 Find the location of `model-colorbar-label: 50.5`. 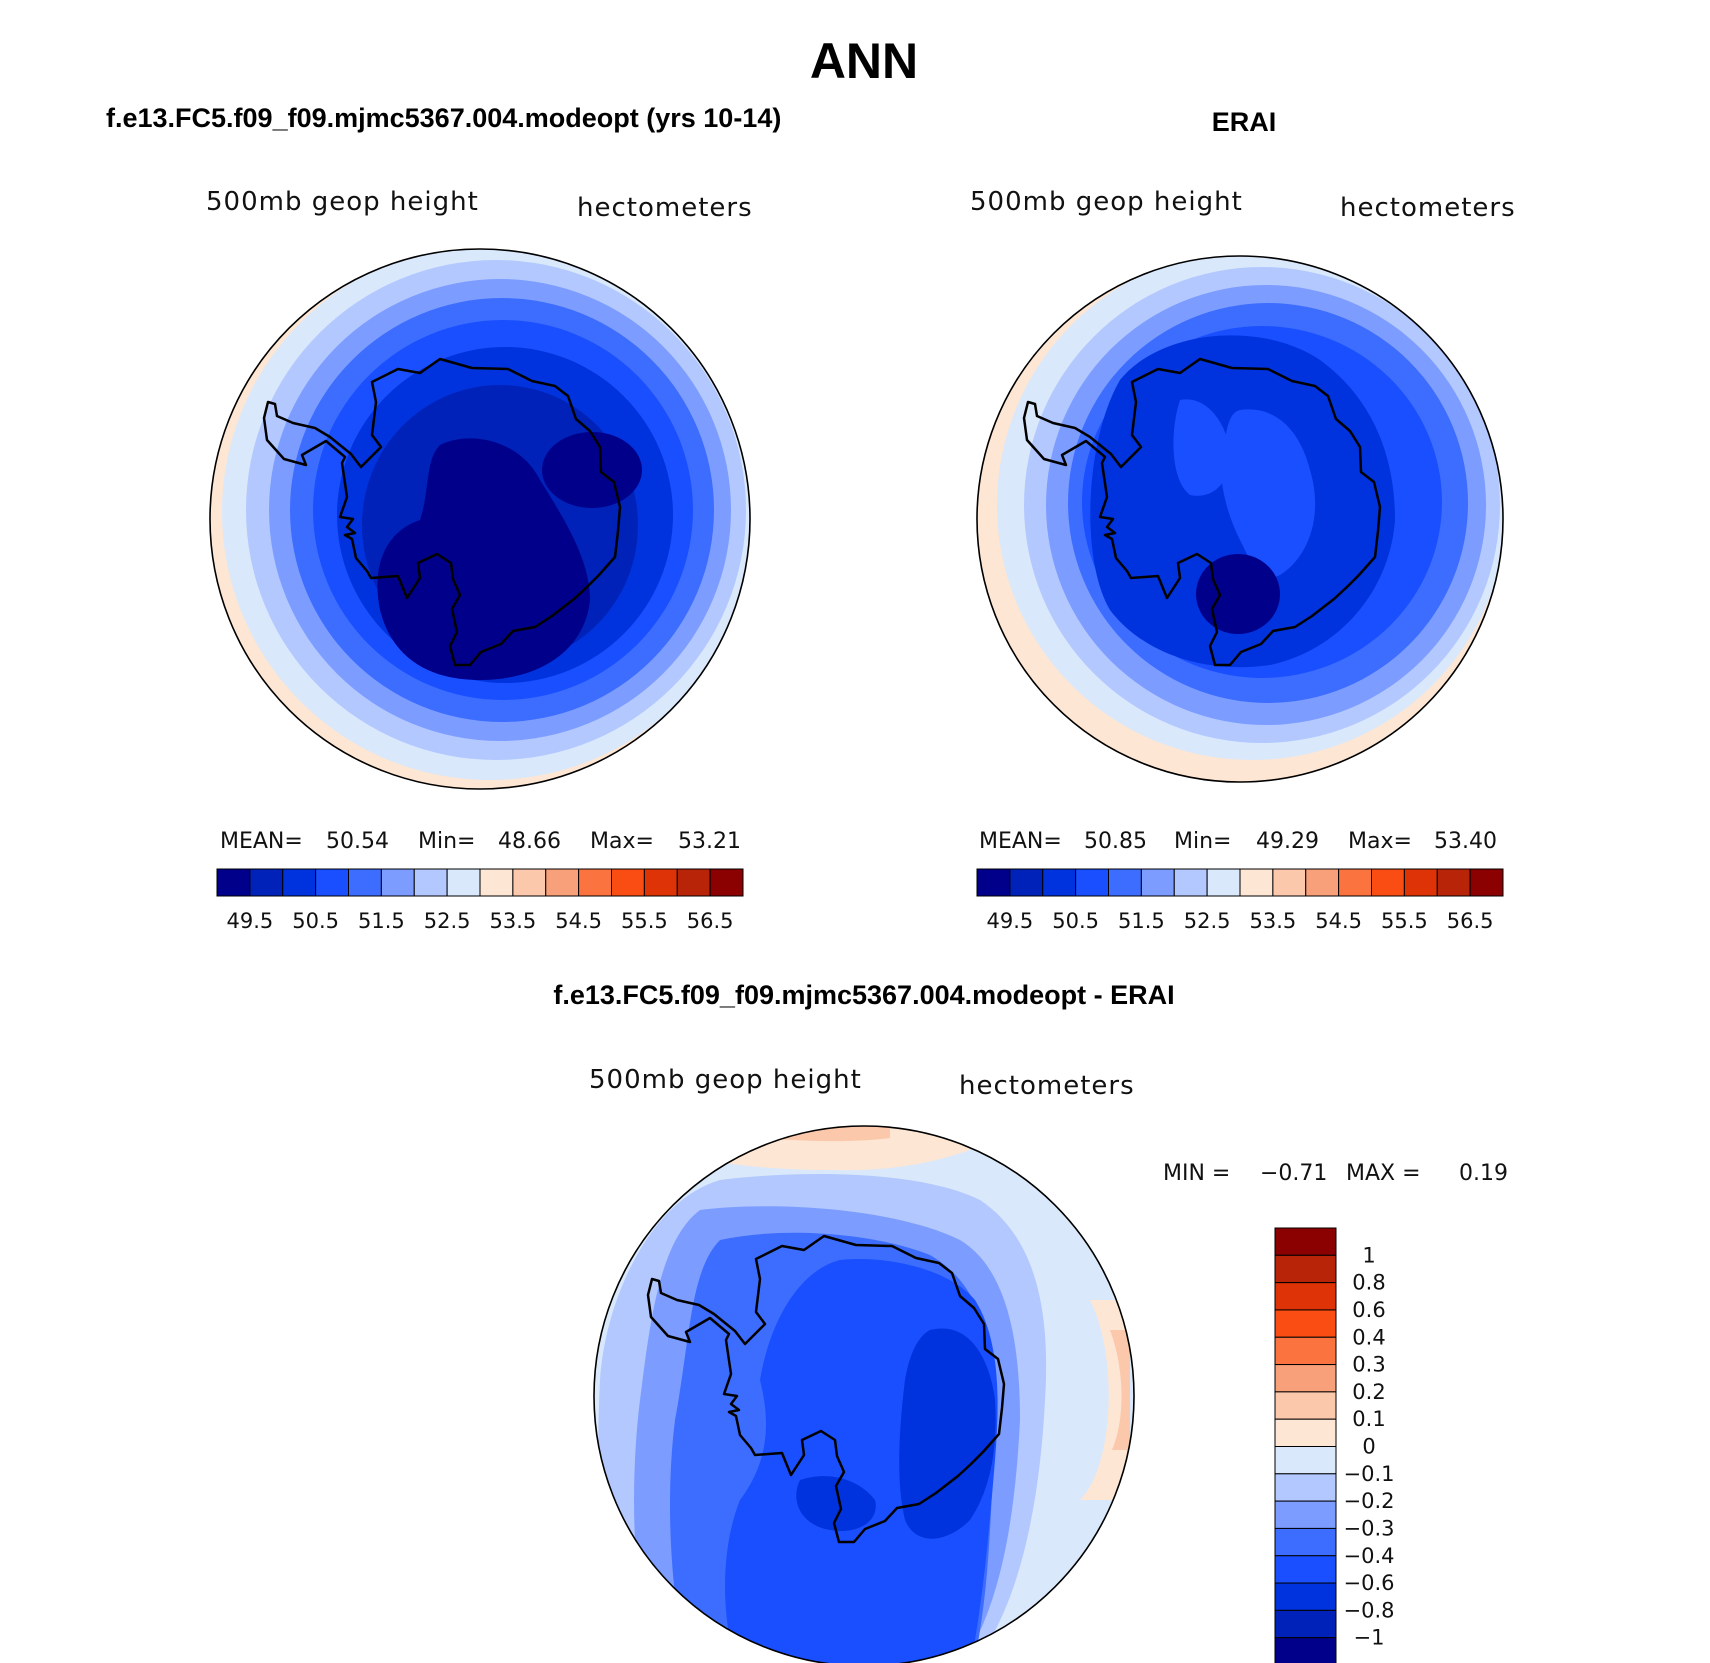

model-colorbar-label: 50.5 is located at coordinates (315, 921).